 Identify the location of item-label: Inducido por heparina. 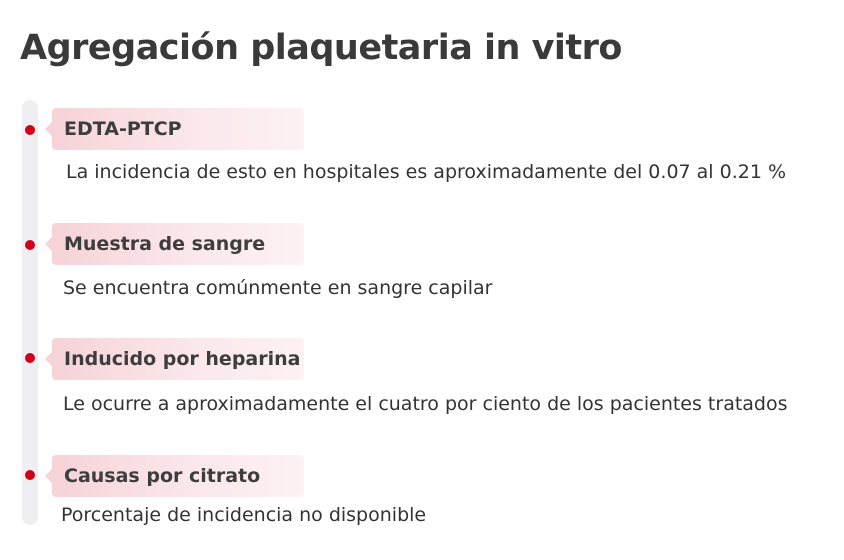
(182, 359).